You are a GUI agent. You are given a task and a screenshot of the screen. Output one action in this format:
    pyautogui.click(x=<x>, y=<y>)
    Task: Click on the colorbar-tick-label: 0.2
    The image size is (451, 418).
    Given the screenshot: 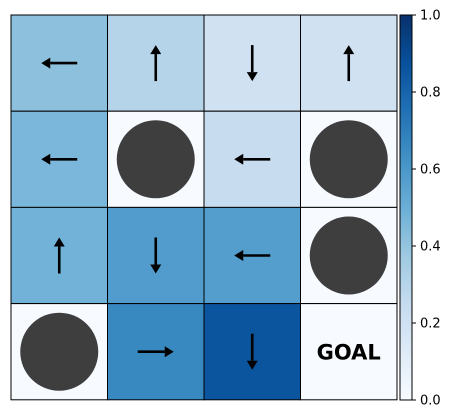 What is the action you would take?
    pyautogui.click(x=430, y=324)
    